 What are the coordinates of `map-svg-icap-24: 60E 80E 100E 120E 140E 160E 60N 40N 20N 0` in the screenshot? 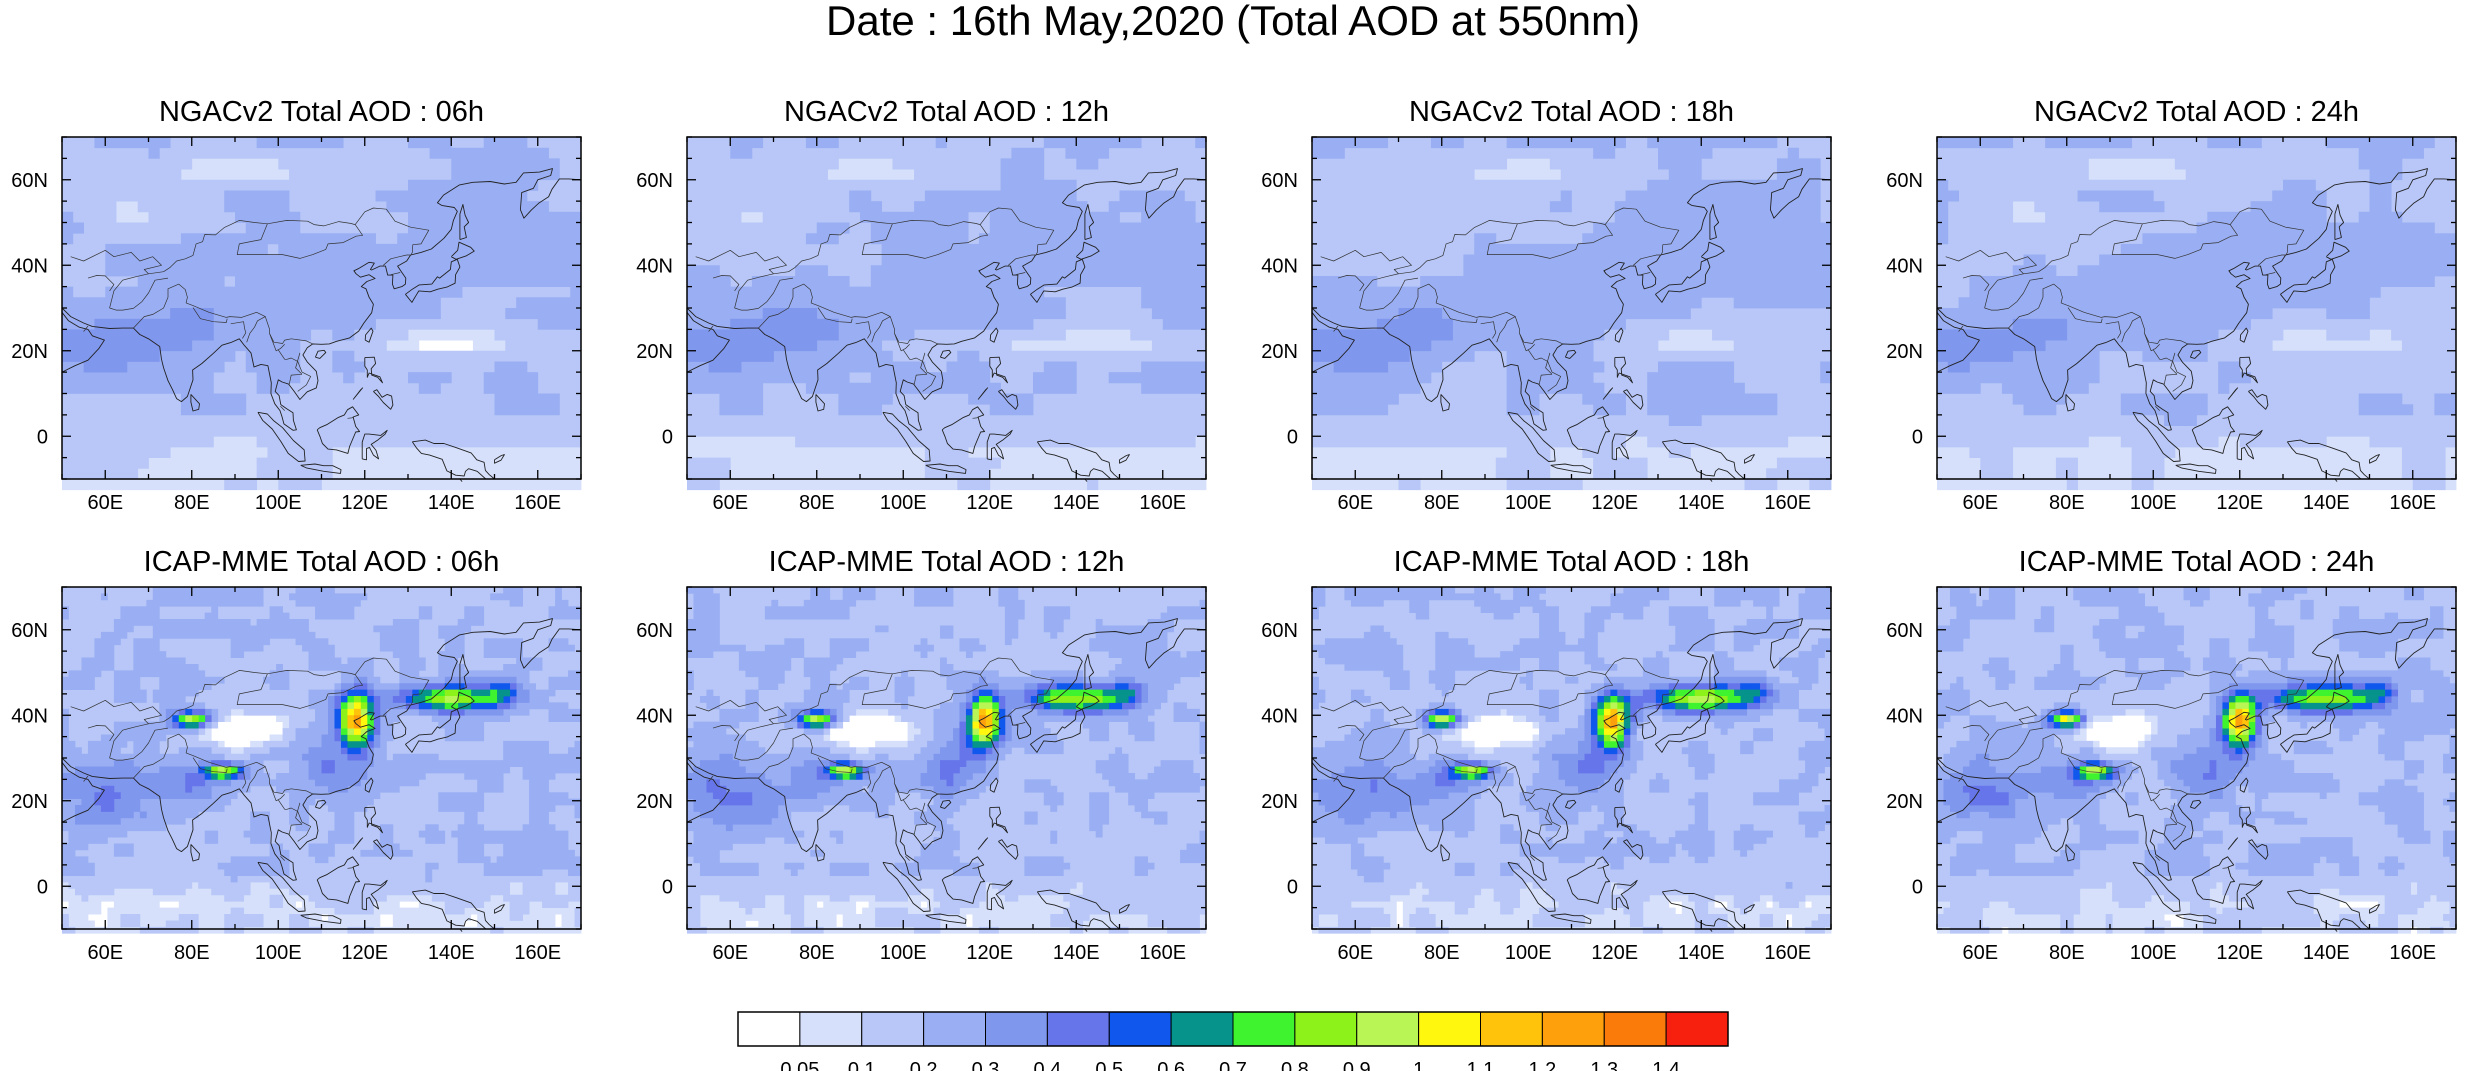 It's located at (2171, 775).